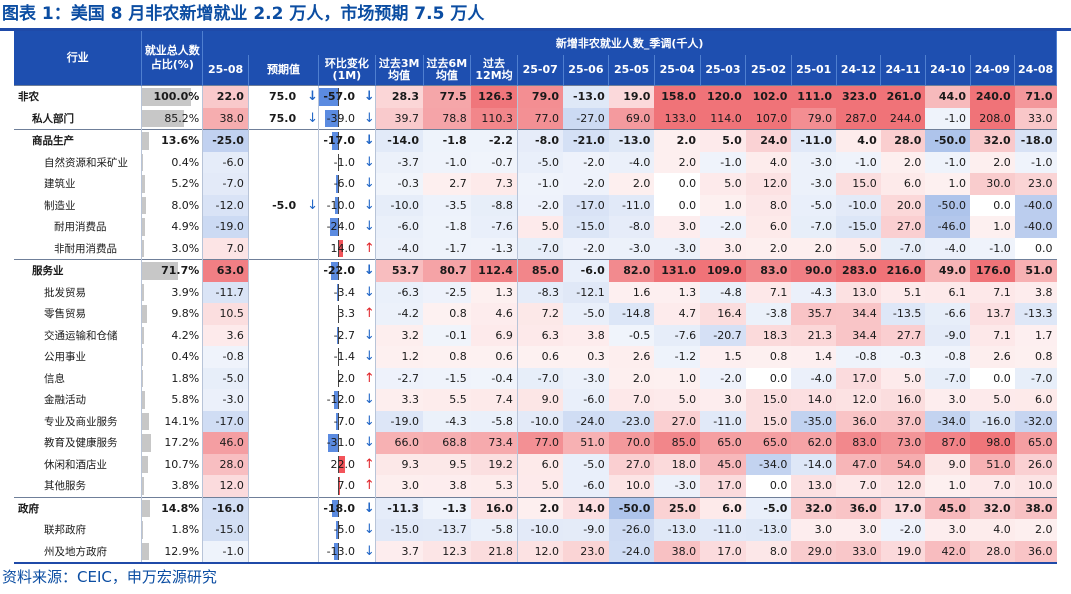 The image size is (1071, 594). What do you see at coordinates (338, 96) in the screenshot?
I see `change-cell: -57.0` at bounding box center [338, 96].